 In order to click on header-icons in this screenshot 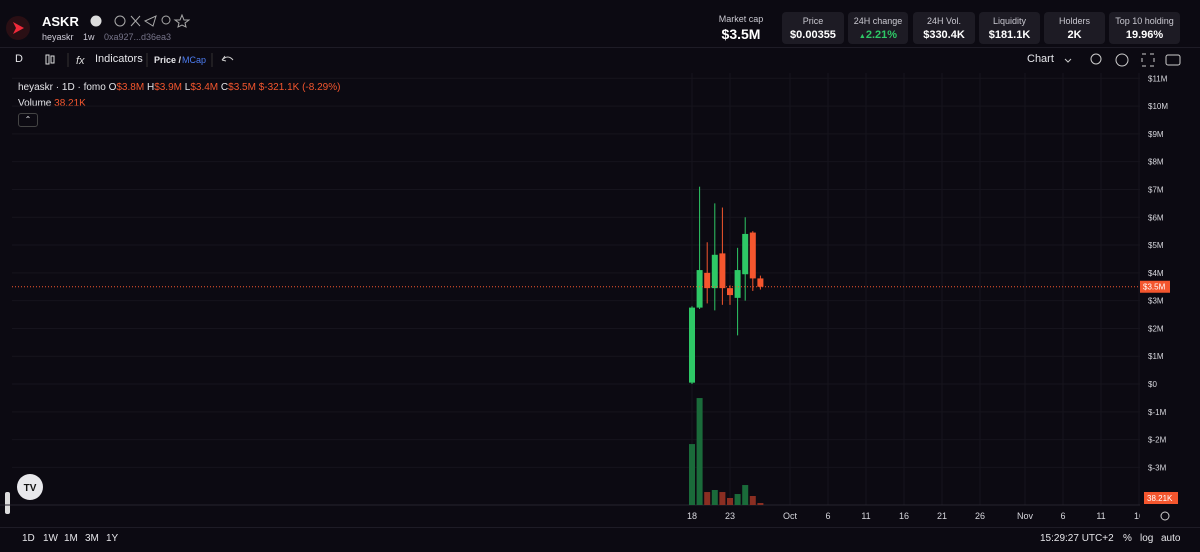, I will do `click(132, 21)`.